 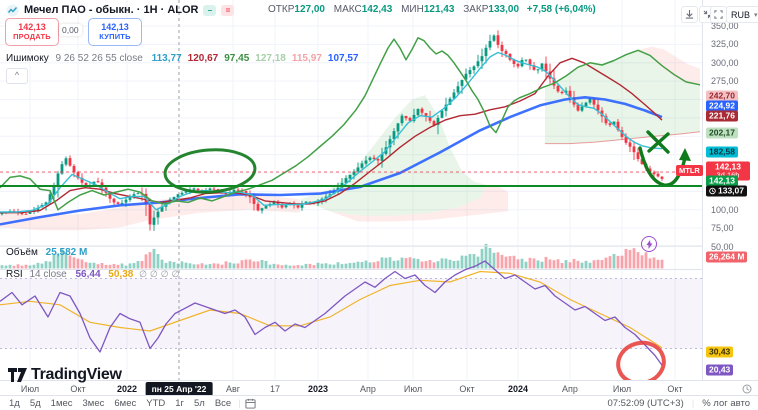 What do you see at coordinates (720, 370) in the screenshot?
I see `price-tag: 20,43` at bounding box center [720, 370].